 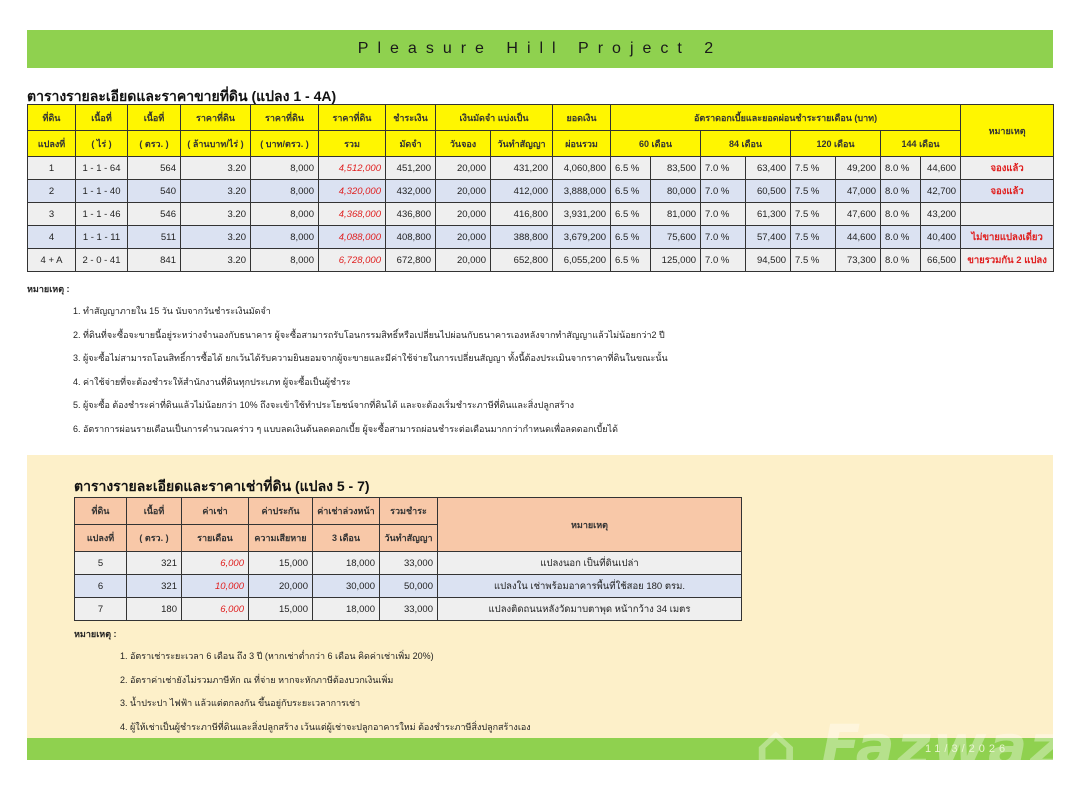 I want to click on rent-header-rent: ค่าเช่า, so click(x=215, y=511).